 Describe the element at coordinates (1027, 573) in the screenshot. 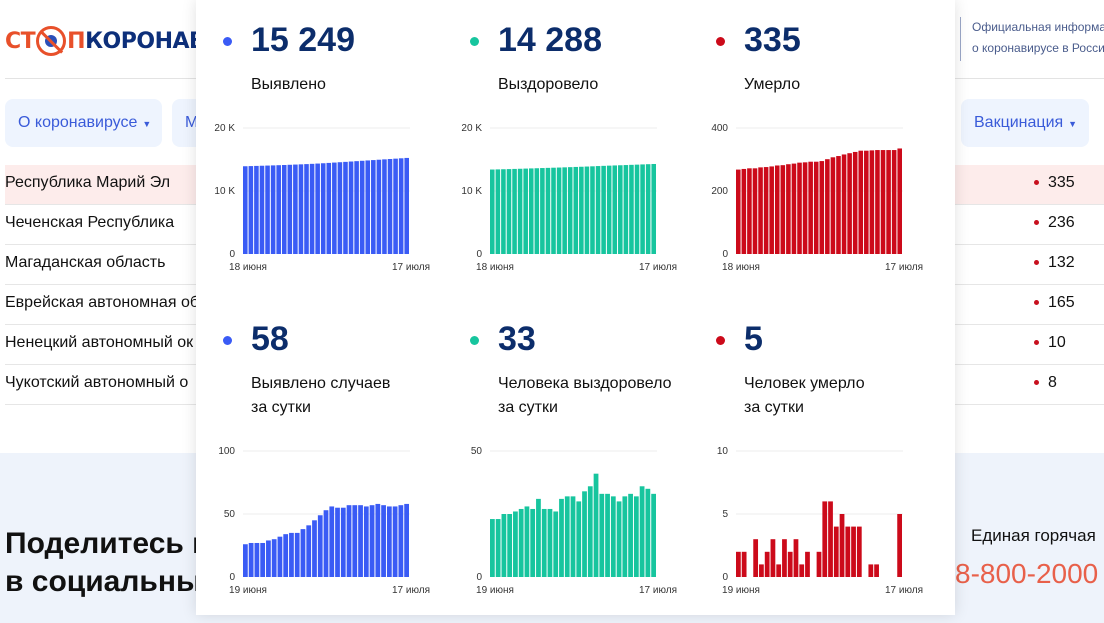

I see `hotline-phone: 8-800-2000` at that location.